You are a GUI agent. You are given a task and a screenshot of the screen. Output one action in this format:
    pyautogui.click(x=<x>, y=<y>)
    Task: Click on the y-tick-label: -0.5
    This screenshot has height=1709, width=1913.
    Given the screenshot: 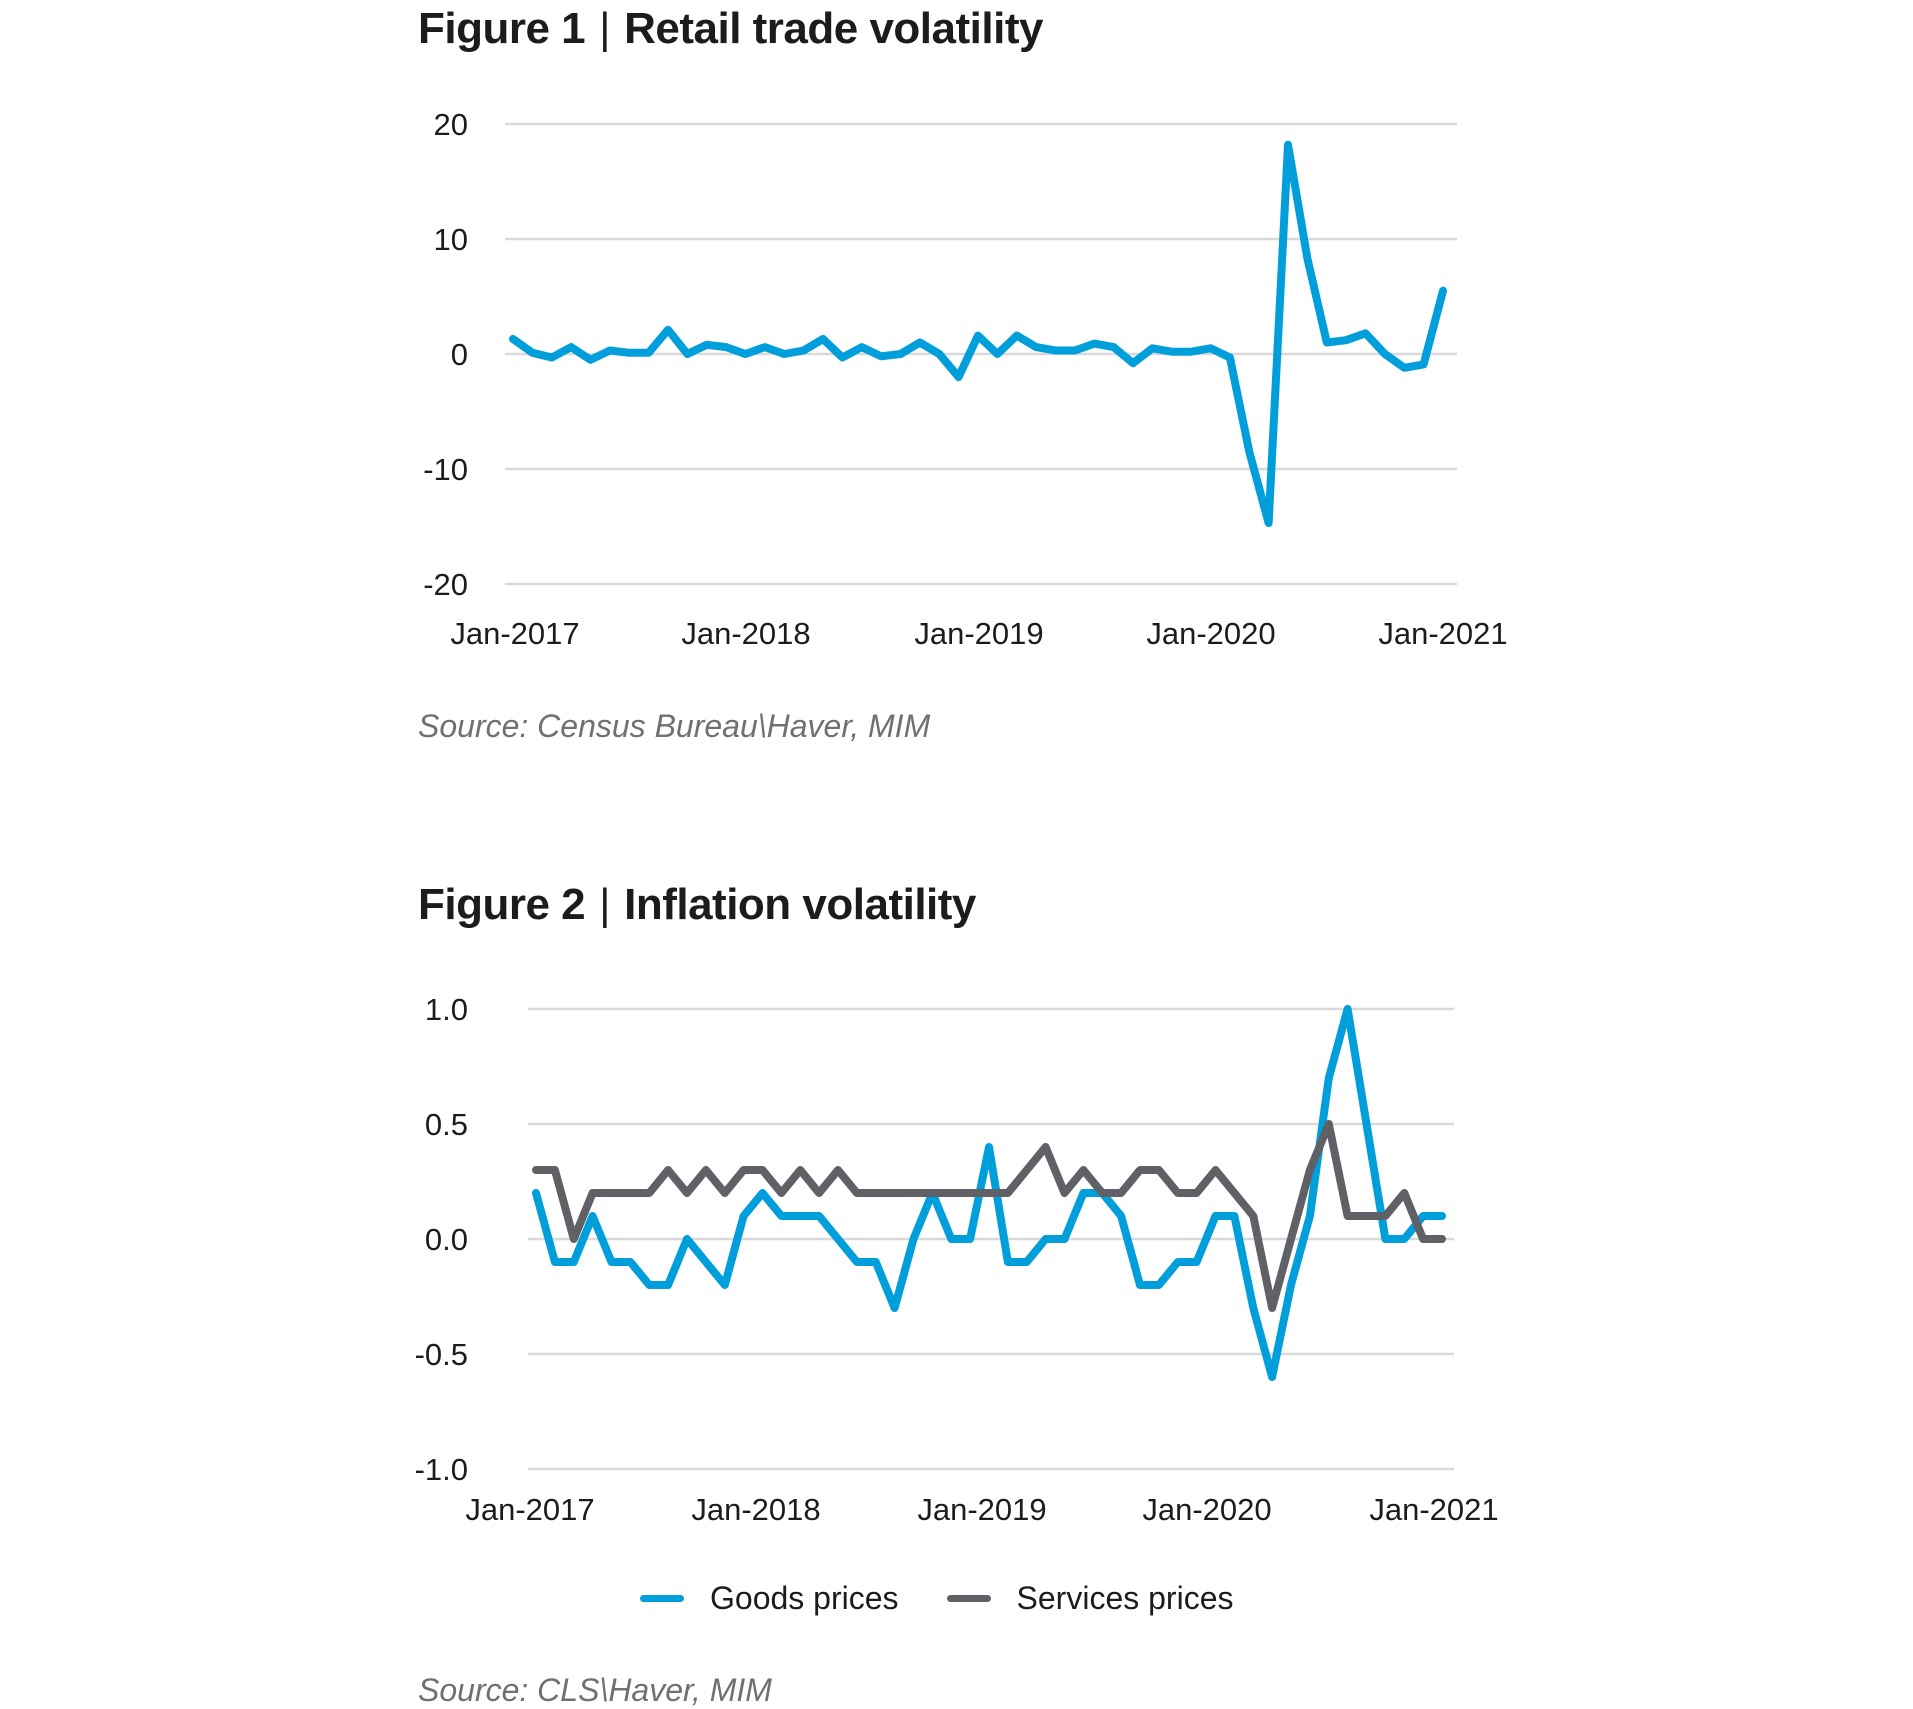 What is the action you would take?
    pyautogui.click(x=441, y=1354)
    